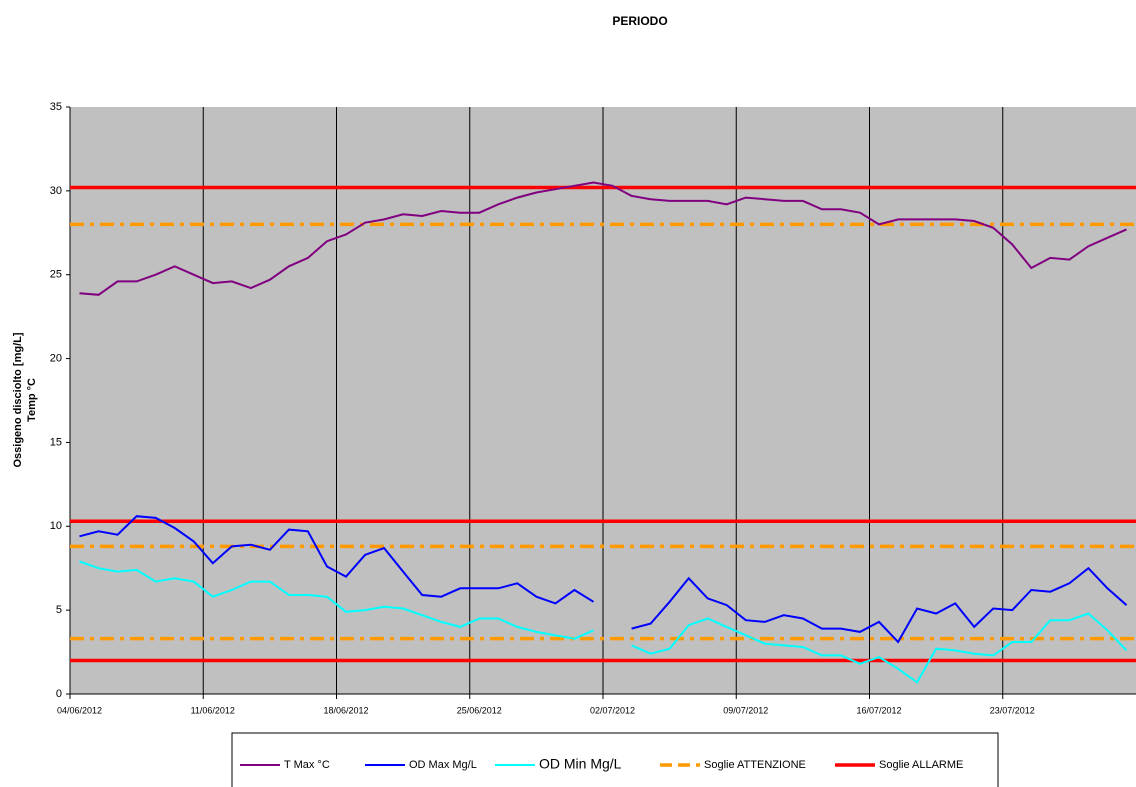 This screenshot has height=787, width=1136. I want to click on y-tick-label: 30, so click(56, 191).